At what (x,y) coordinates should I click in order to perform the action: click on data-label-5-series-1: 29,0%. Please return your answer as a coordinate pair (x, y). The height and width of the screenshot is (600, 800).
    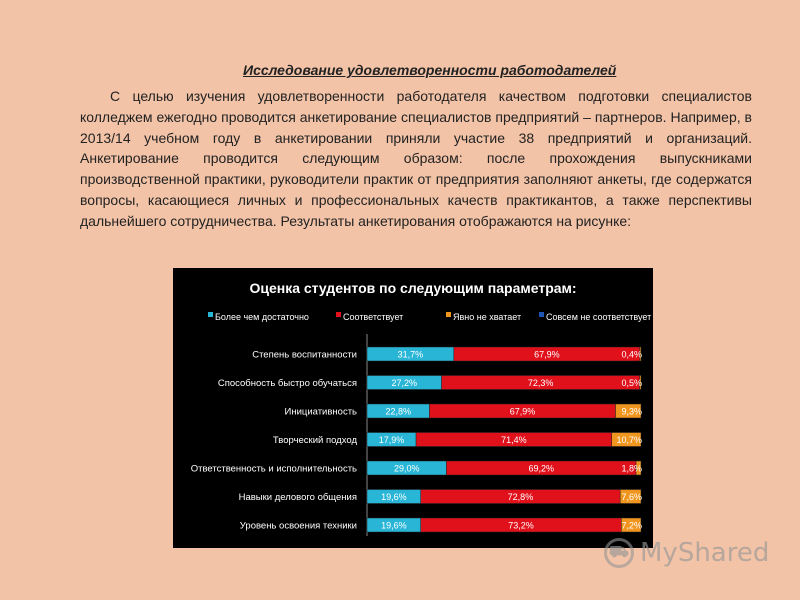
    Looking at the image, I should click on (407, 469).